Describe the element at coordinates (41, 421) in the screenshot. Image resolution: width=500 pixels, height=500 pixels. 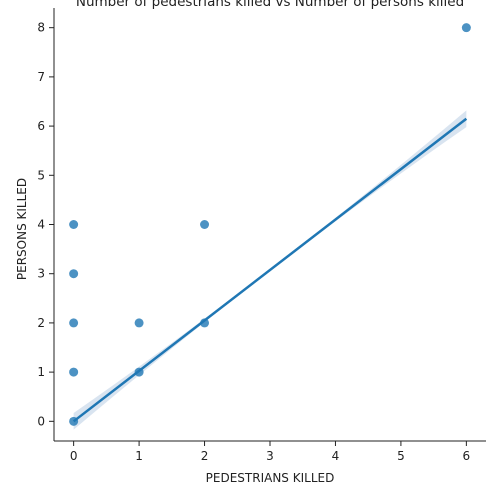
I see `y-tick-label: 0` at that location.